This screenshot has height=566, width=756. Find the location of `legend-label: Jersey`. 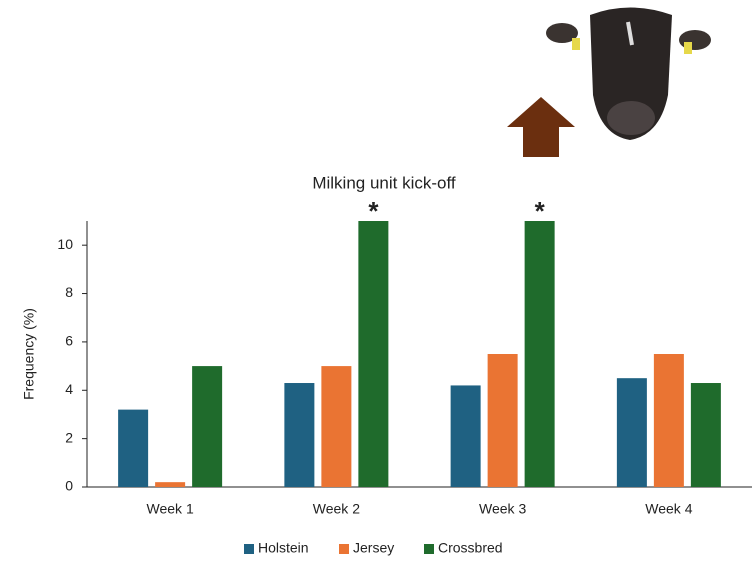

legend-label: Jersey is located at coordinates (373, 548).